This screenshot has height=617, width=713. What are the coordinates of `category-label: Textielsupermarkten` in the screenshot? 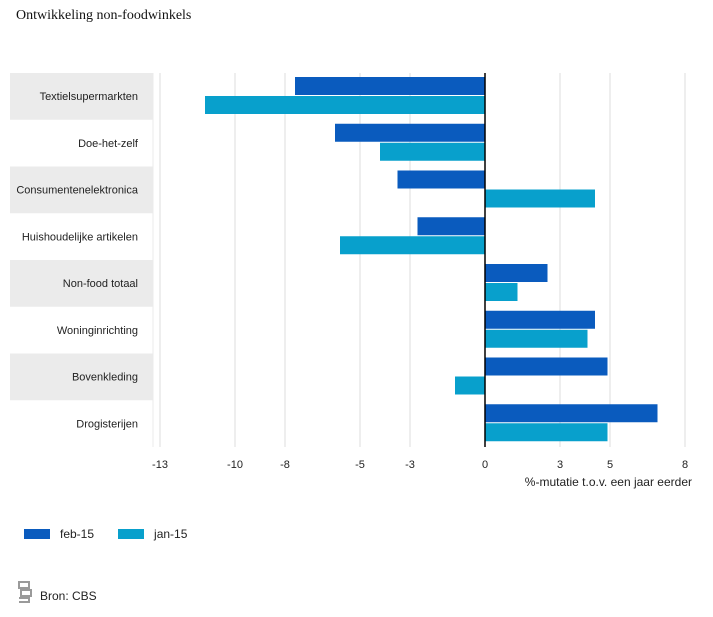 It's located at (89, 97).